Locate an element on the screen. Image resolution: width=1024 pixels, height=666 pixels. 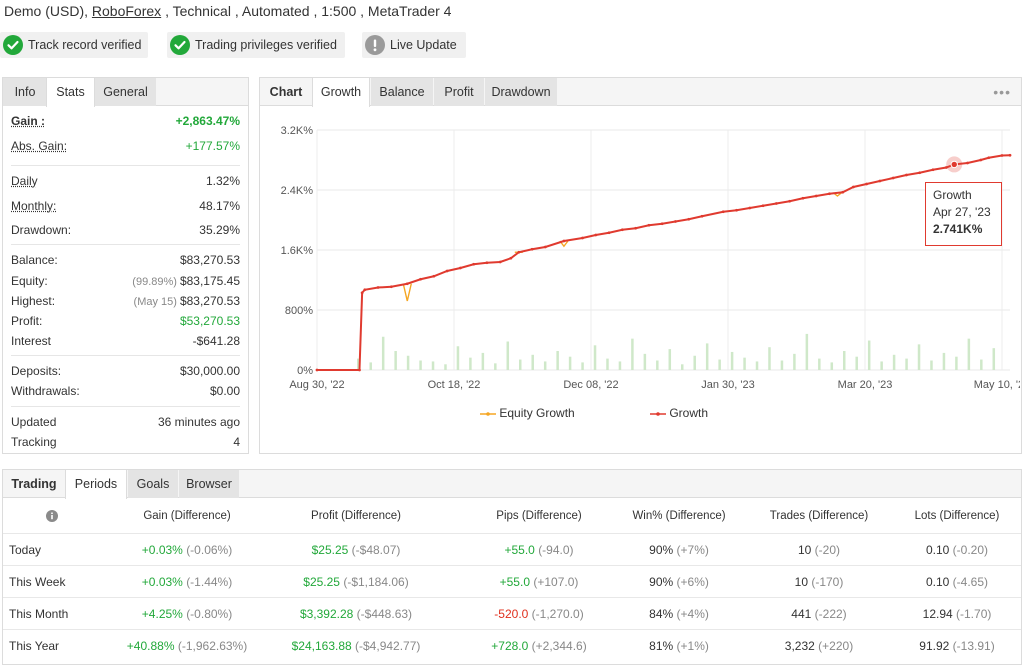
cell-value: $25.25 is located at coordinates (321, 582).